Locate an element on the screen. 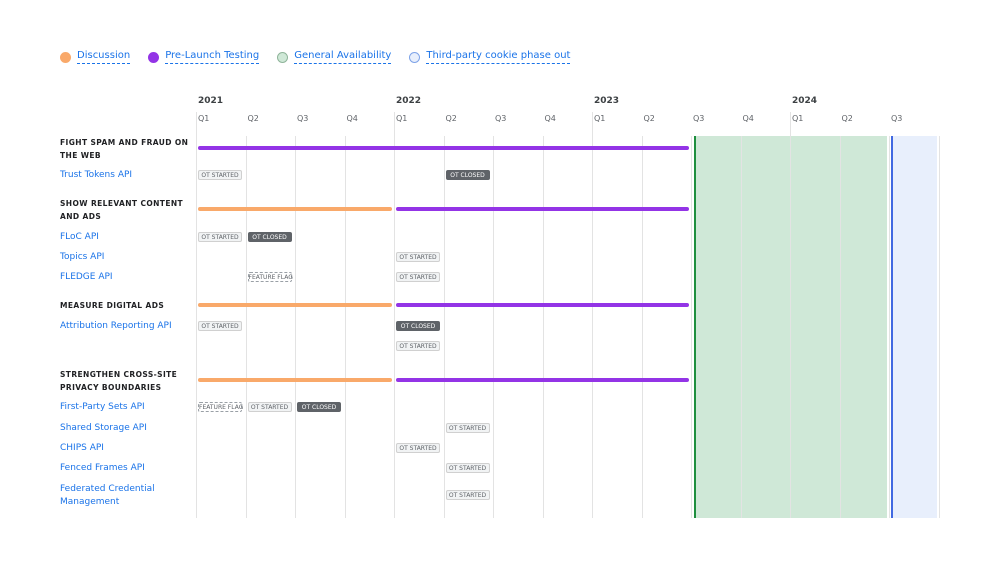 Image resolution: width=1000 pixels, height=568 pixels. group-heading: SHOW RELEVANT CONTENT AND ADS is located at coordinates (122, 210).